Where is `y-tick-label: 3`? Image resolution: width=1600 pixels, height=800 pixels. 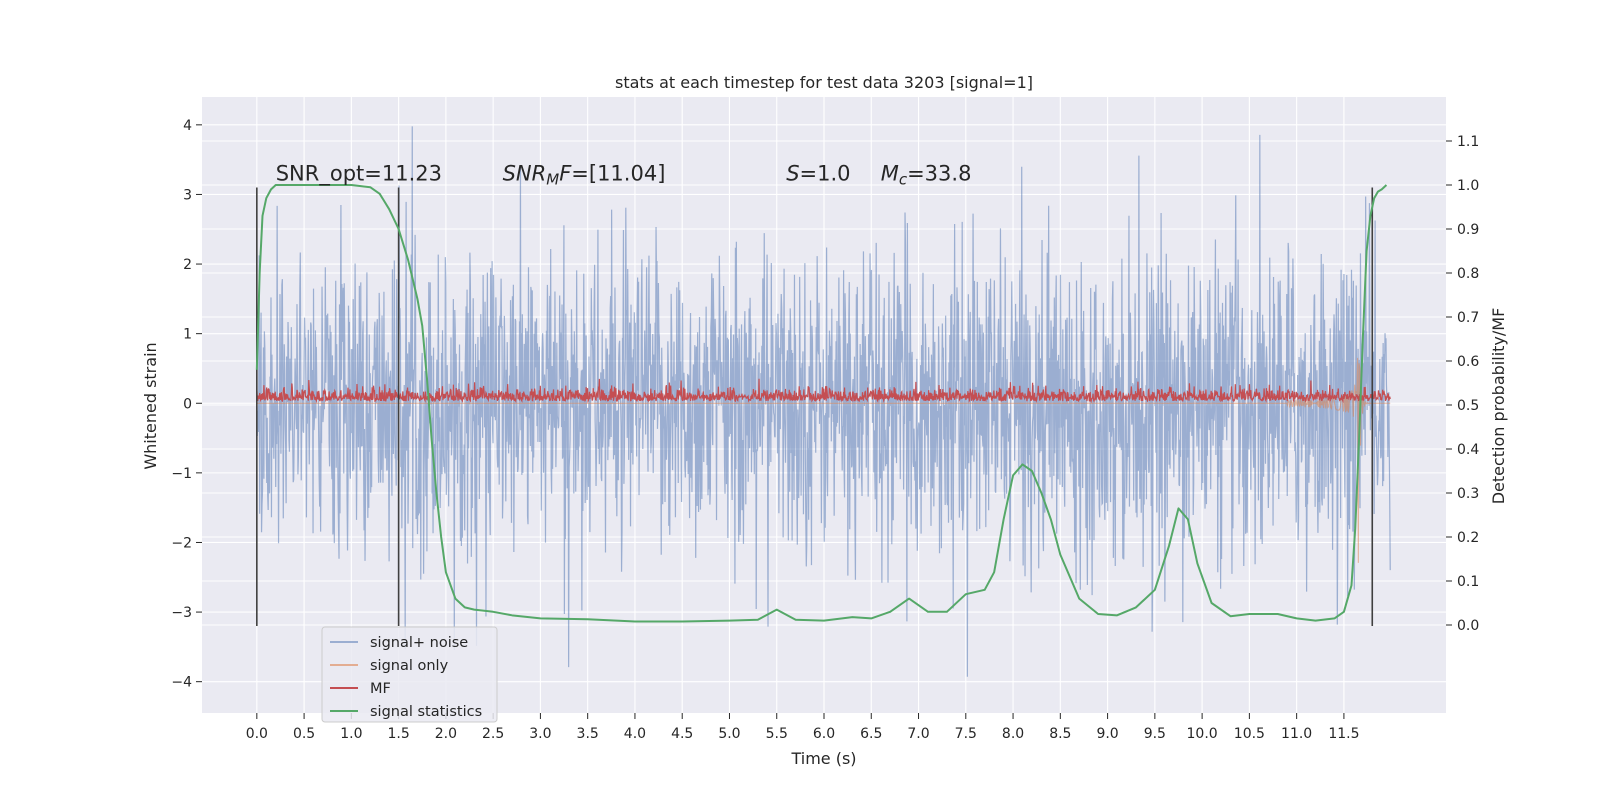
y-tick-label: 3 is located at coordinates (187, 195).